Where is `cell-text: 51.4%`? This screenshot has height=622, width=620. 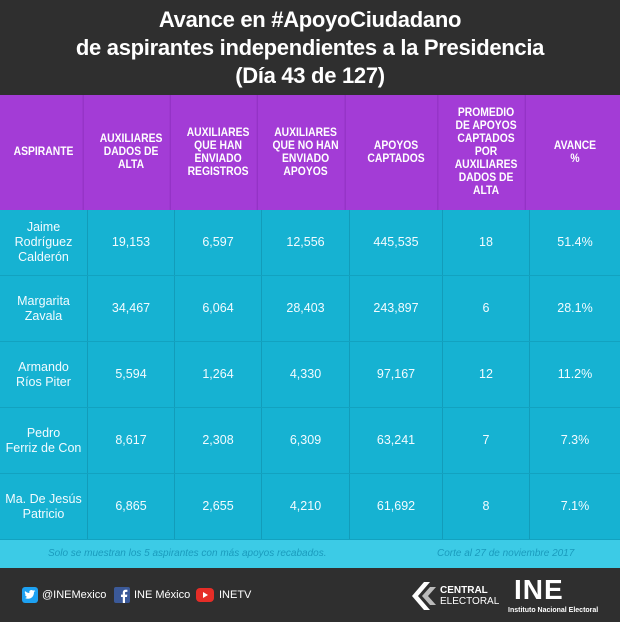 cell-text: 51.4% is located at coordinates (575, 242).